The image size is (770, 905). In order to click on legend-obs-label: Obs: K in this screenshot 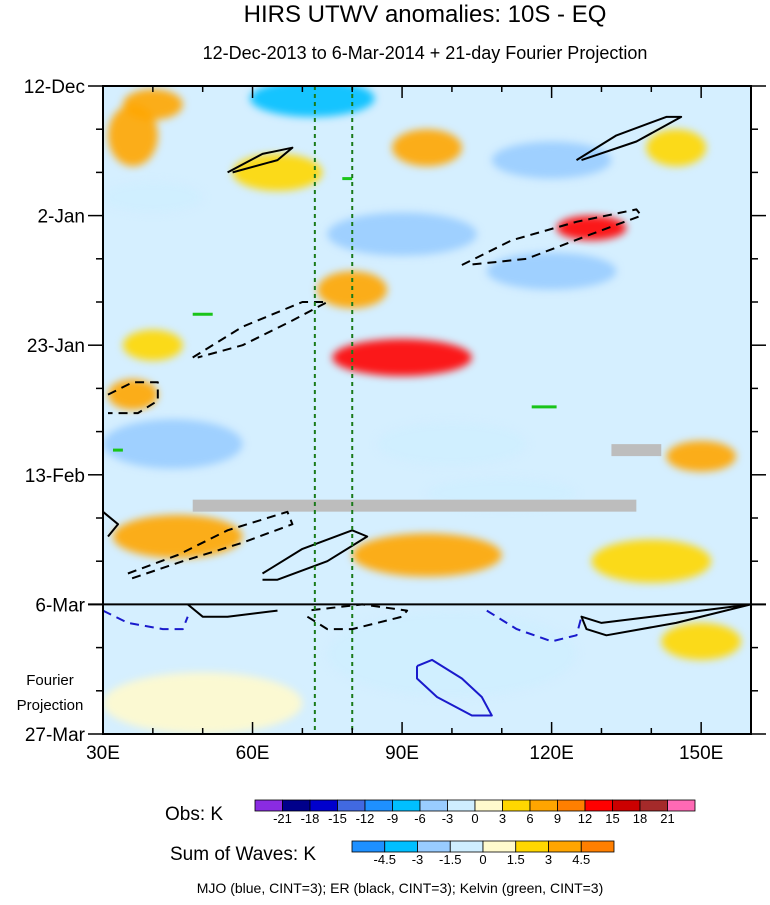, I will do `click(194, 814)`.